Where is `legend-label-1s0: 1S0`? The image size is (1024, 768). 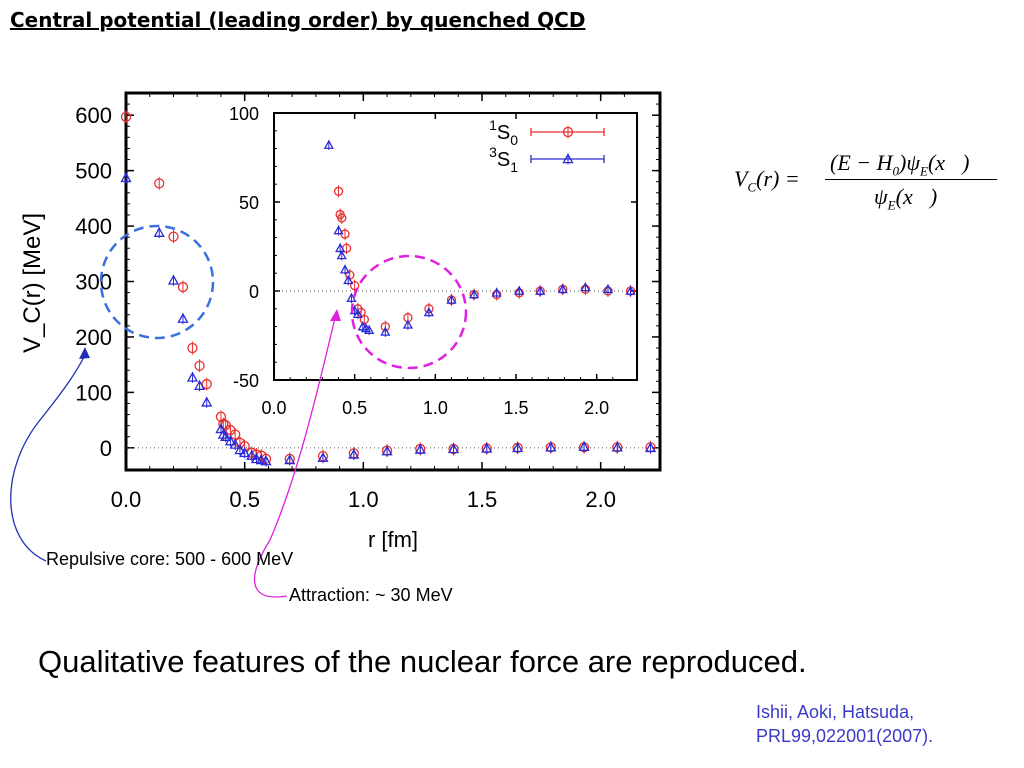
legend-label-1s0: 1S0 is located at coordinates (503, 132).